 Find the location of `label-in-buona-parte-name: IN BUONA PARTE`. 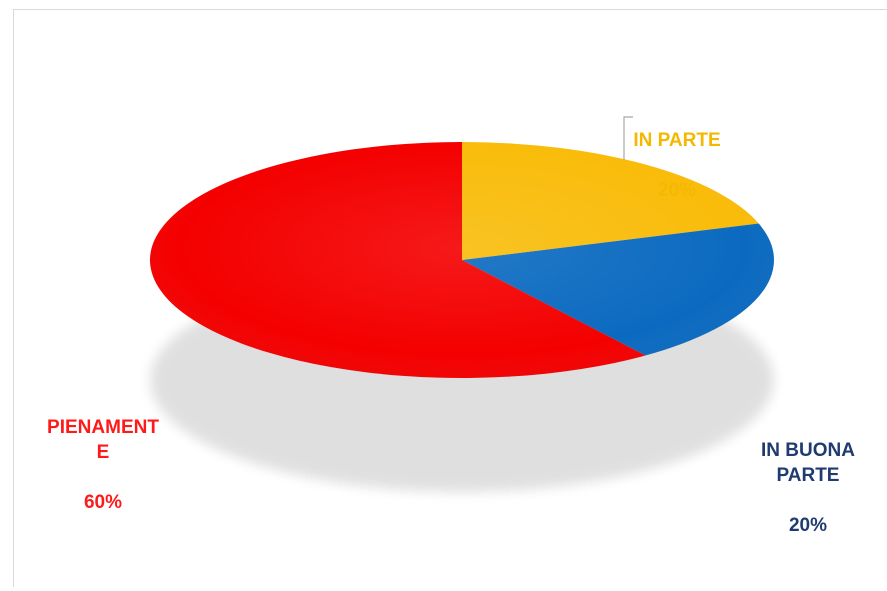

label-in-buona-parte-name: IN BUONA PARTE is located at coordinates (808, 463).